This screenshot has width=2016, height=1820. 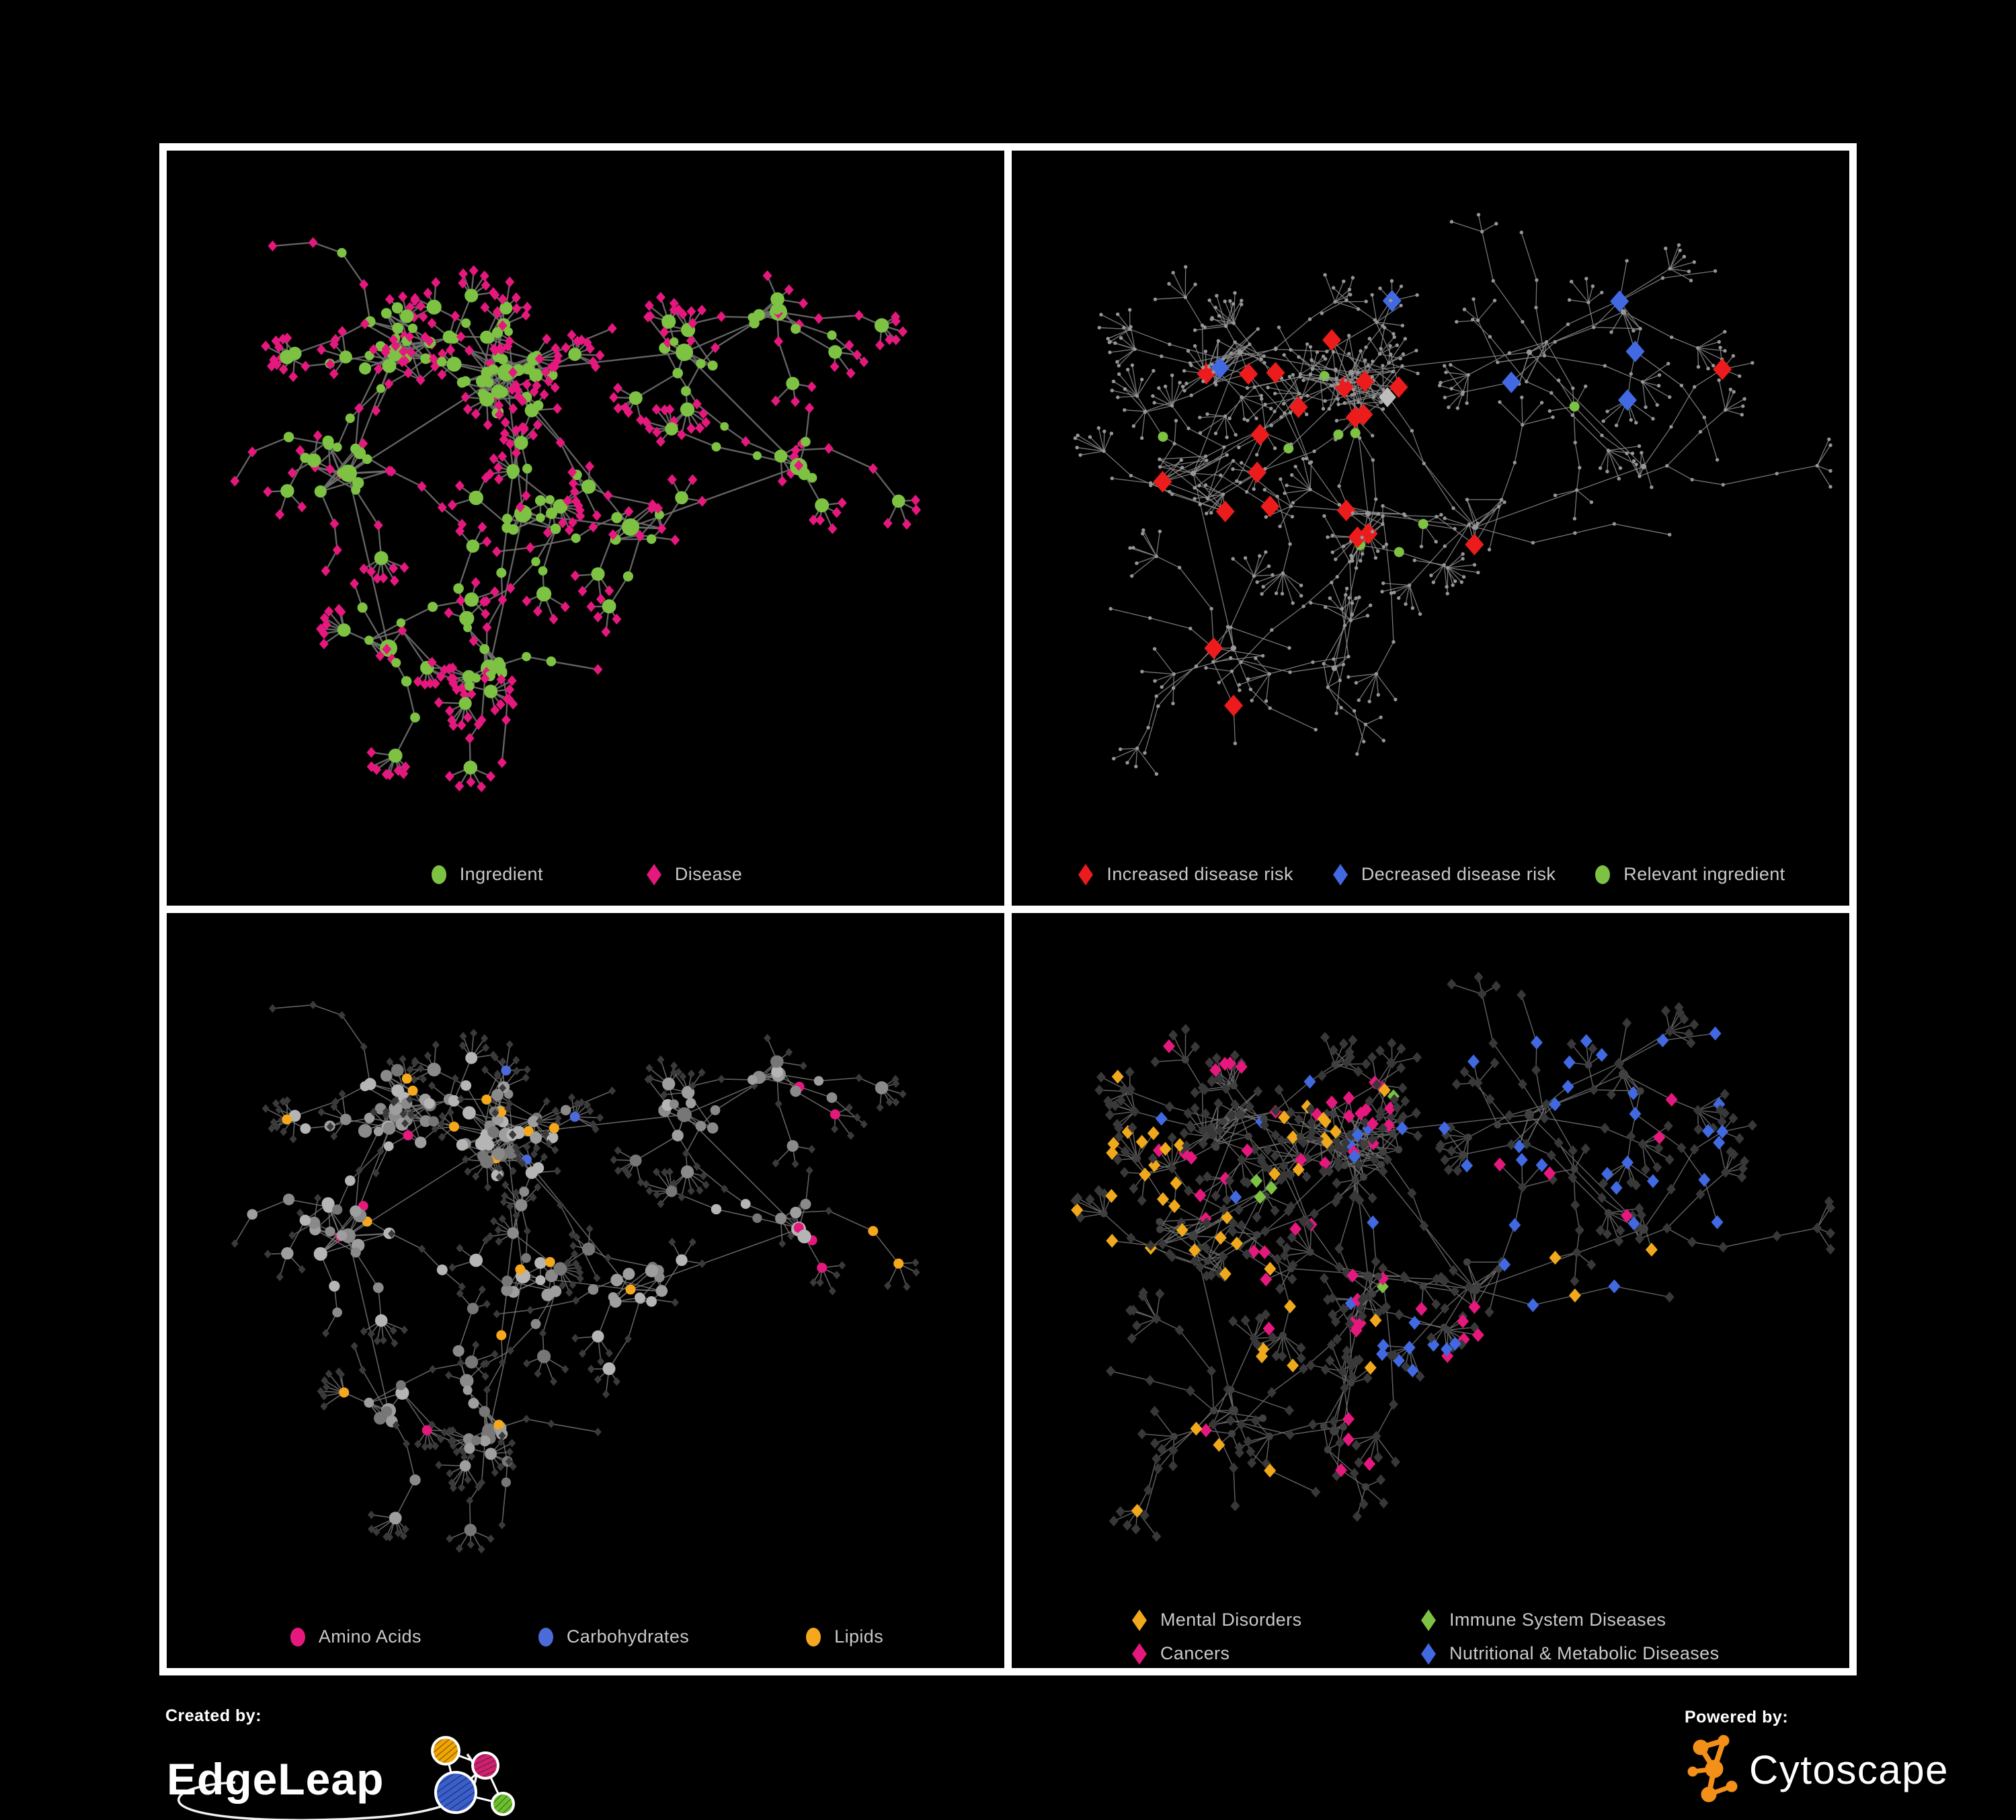 I want to click on legend-item-carbohydrates: Carbohydrates, so click(x=612, y=1637).